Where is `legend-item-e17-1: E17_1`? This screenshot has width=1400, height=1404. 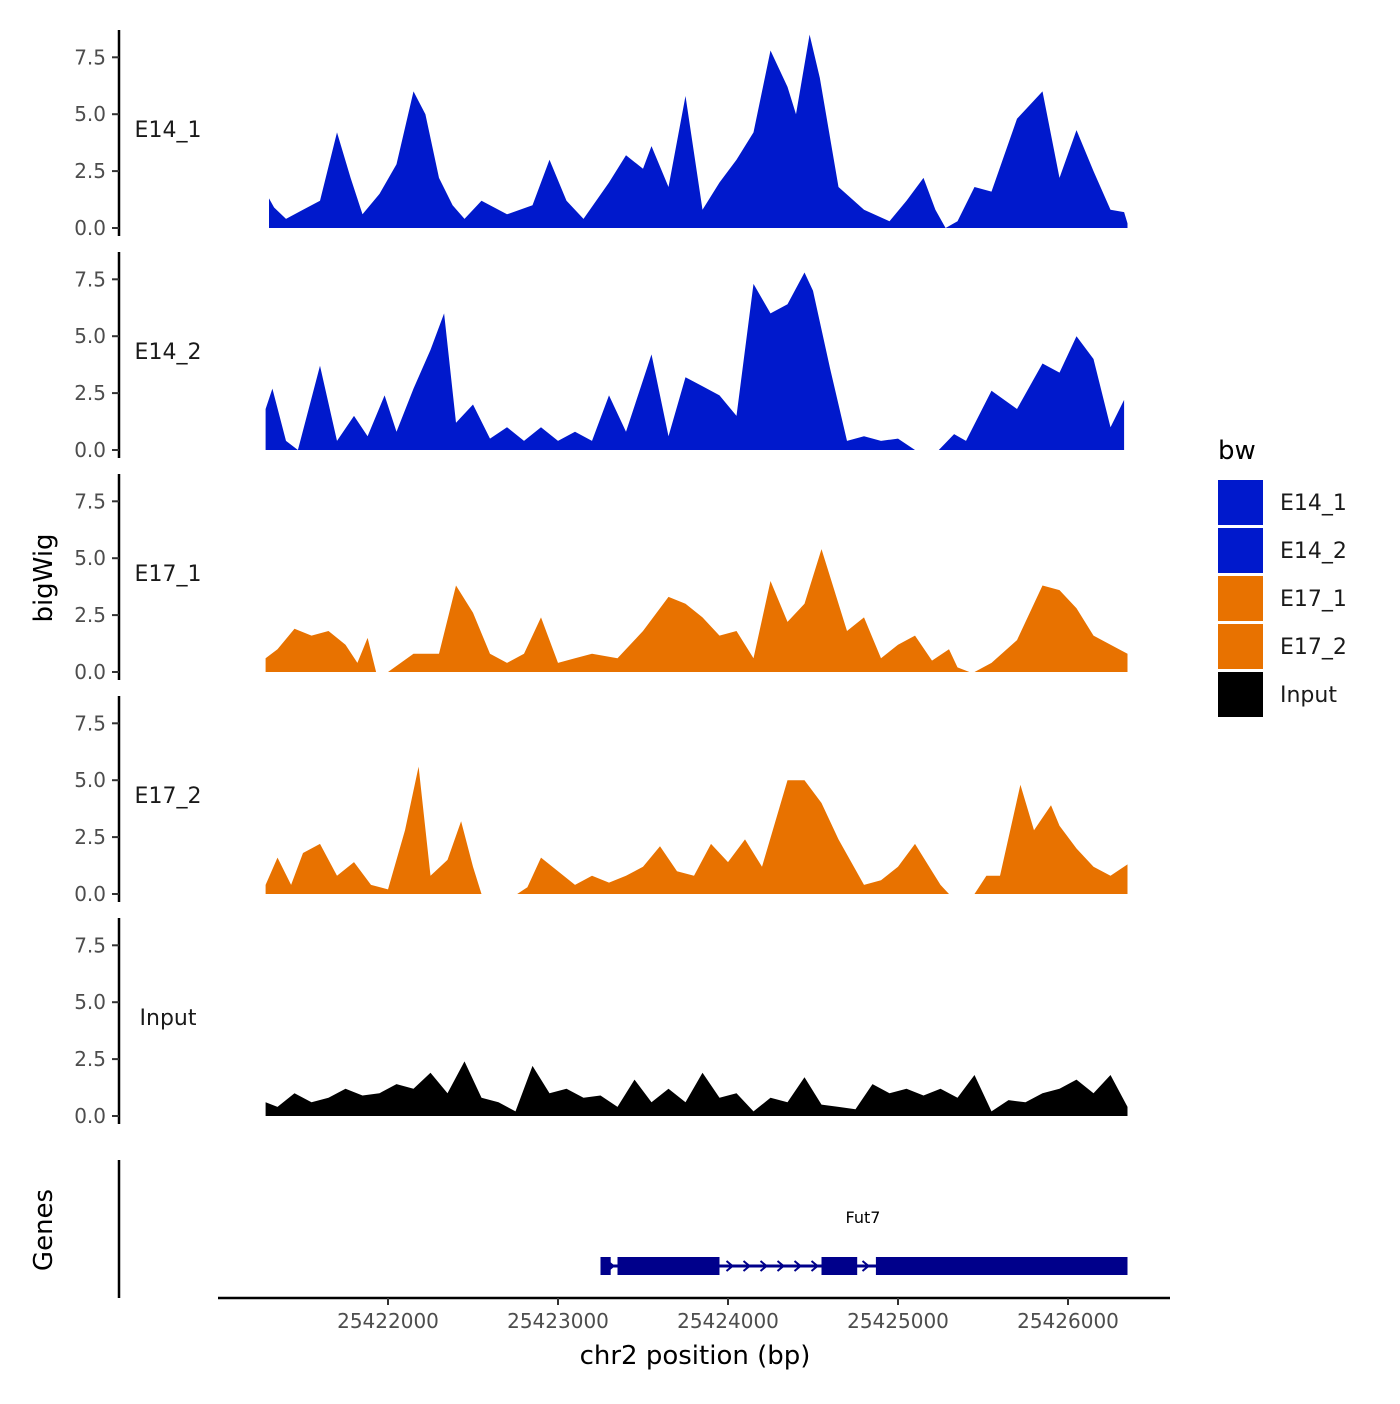 legend-item-e17-1: E17_1 is located at coordinates (1282, 598).